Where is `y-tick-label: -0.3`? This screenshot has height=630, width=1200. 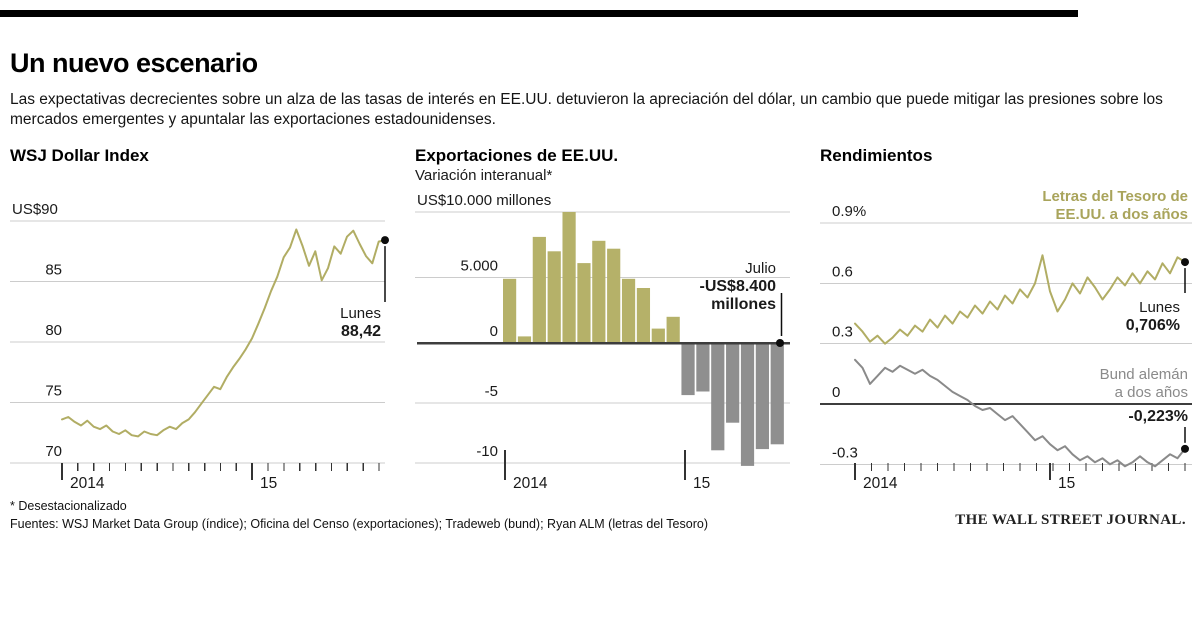
y-tick-label: -0.3 is located at coordinates (845, 452).